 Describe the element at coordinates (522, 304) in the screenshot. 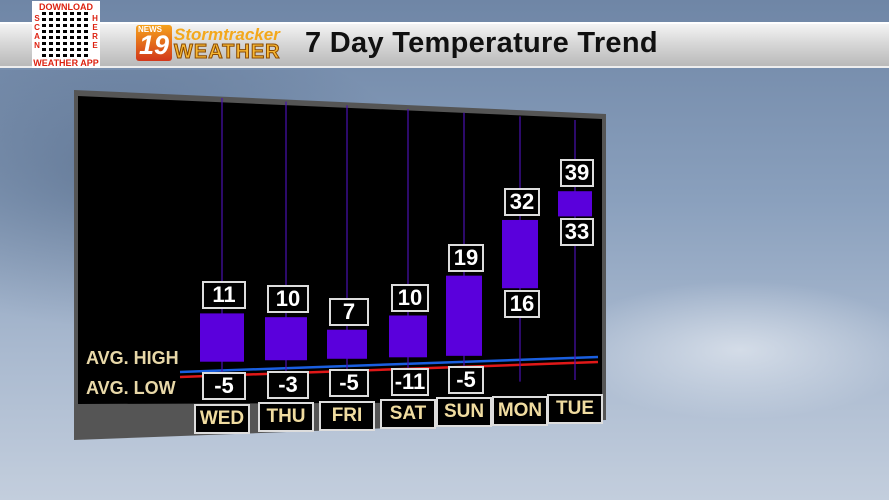

I see `low-temp-label: 16` at that location.